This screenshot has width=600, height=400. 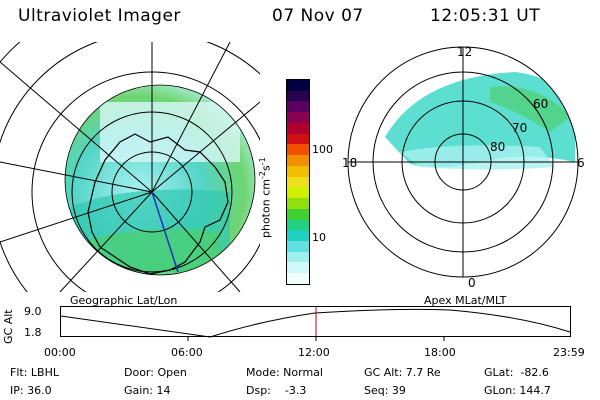 What do you see at coordinates (569, 352) in the screenshot?
I see `x-tick-2359: 23:59` at bounding box center [569, 352].